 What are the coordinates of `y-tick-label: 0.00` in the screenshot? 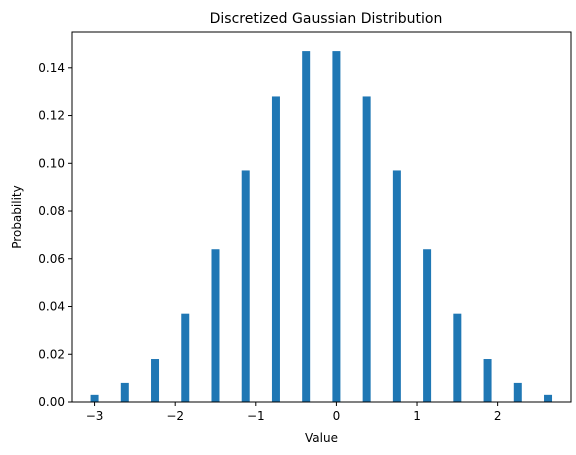 It's located at (51, 402).